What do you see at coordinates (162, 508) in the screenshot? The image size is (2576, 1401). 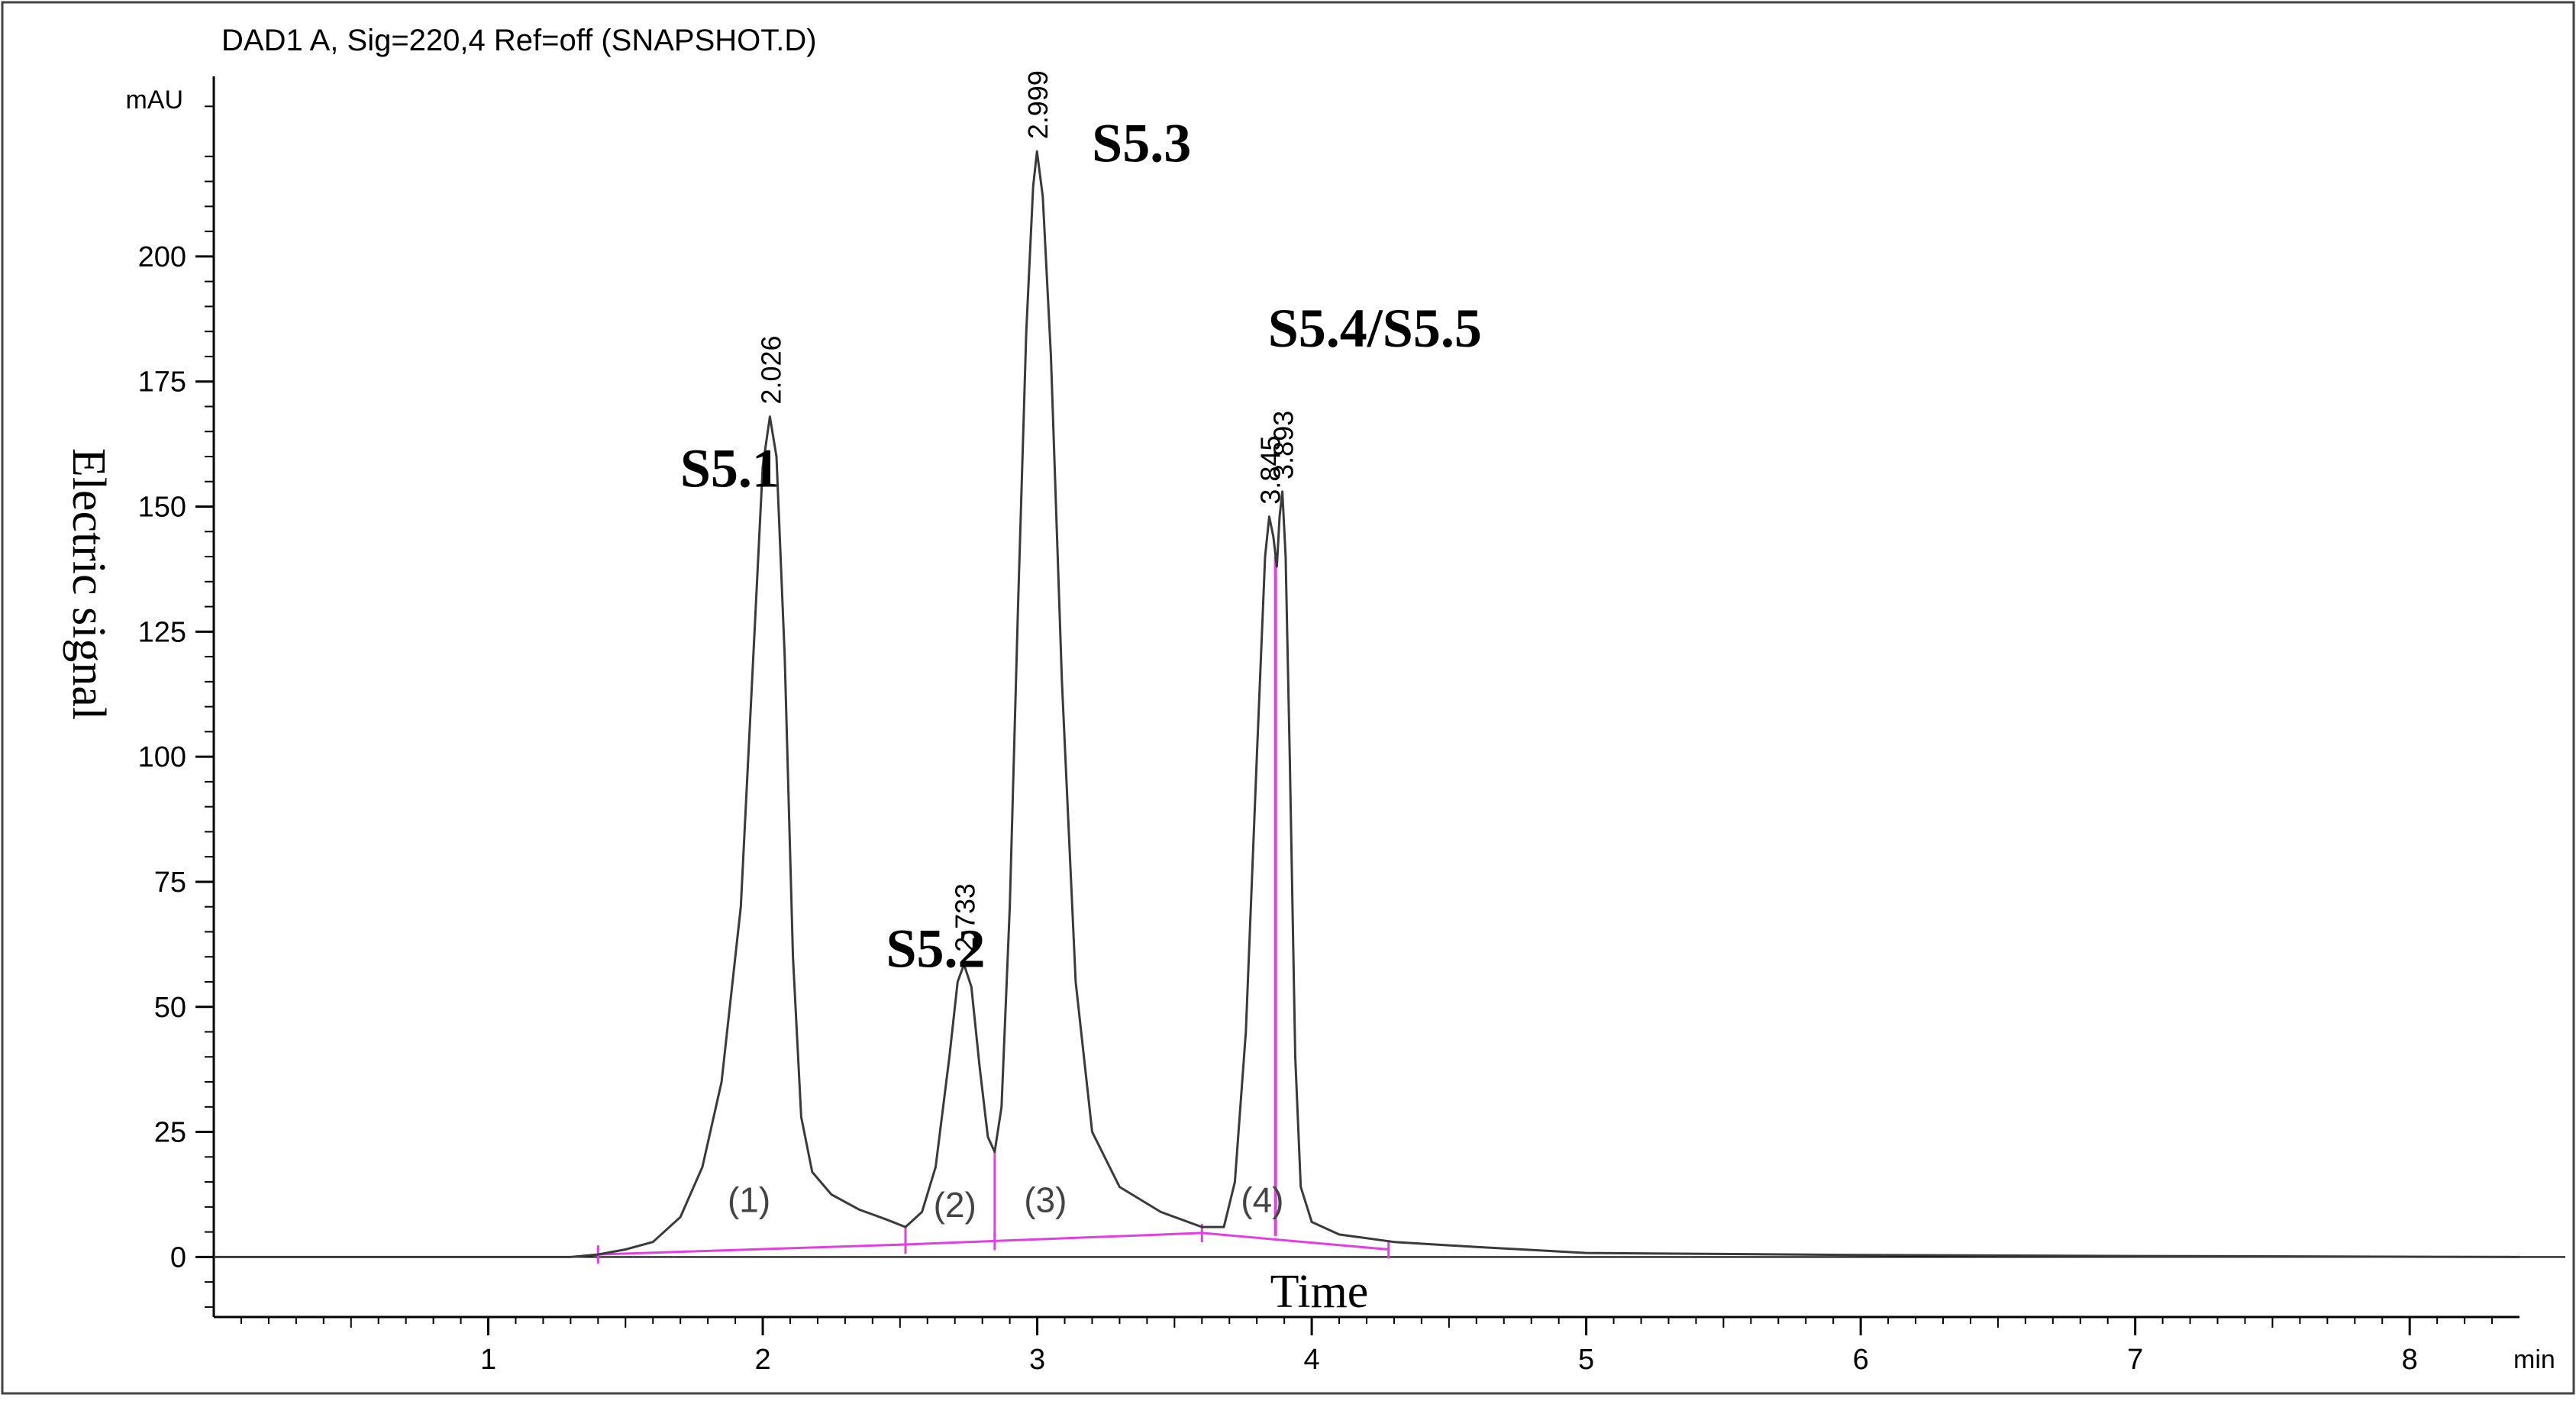 I see `y-tick-label: 150` at bounding box center [162, 508].